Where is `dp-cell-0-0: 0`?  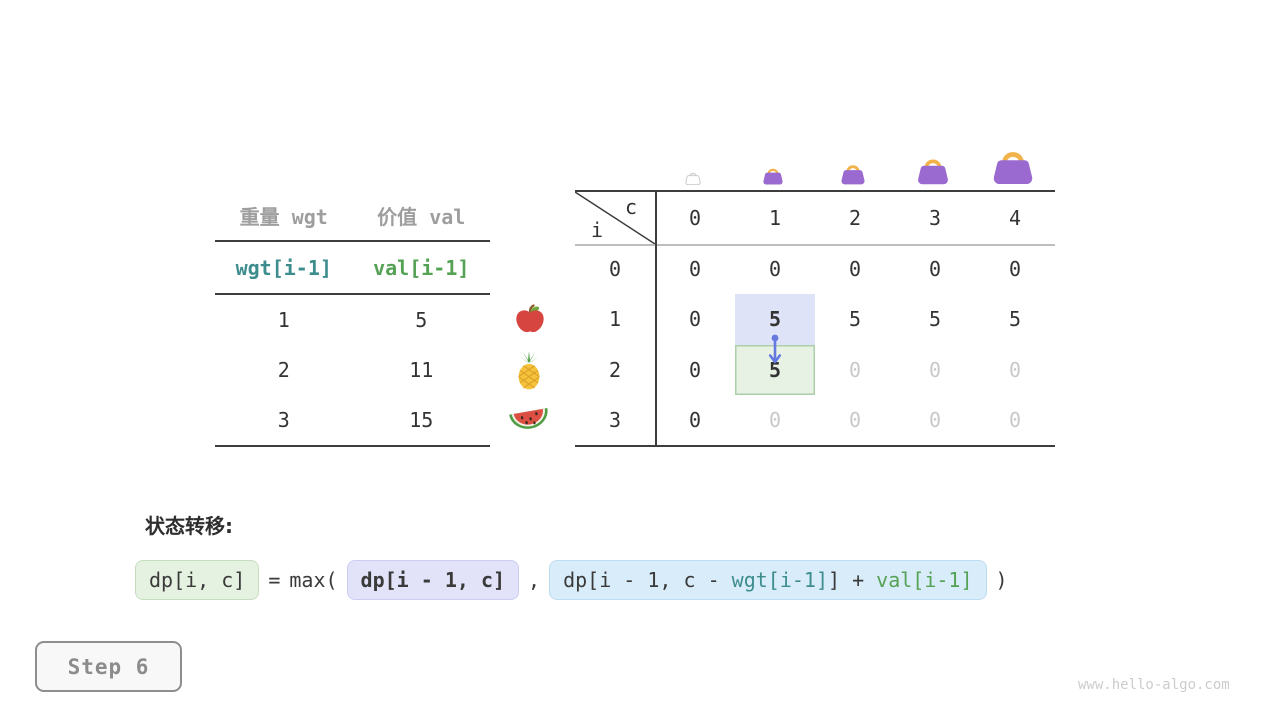 dp-cell-0-0: 0 is located at coordinates (695, 269).